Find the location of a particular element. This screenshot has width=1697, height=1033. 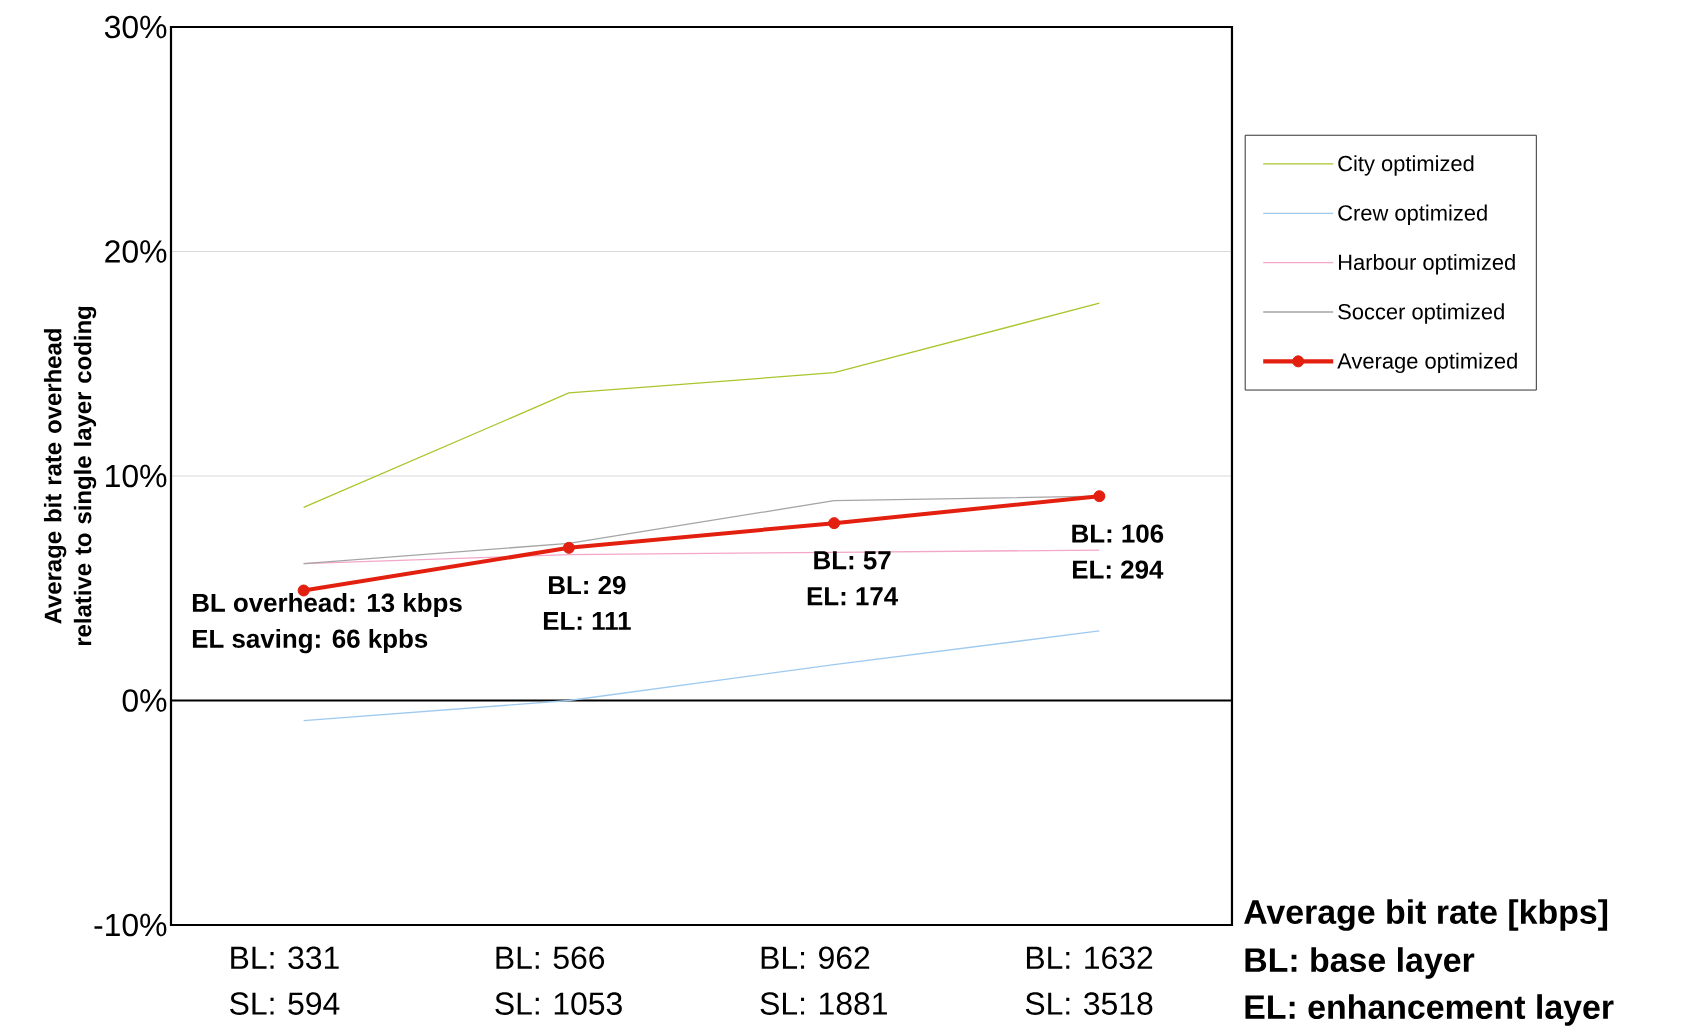

y-tick-label: 10% is located at coordinates (136, 476).